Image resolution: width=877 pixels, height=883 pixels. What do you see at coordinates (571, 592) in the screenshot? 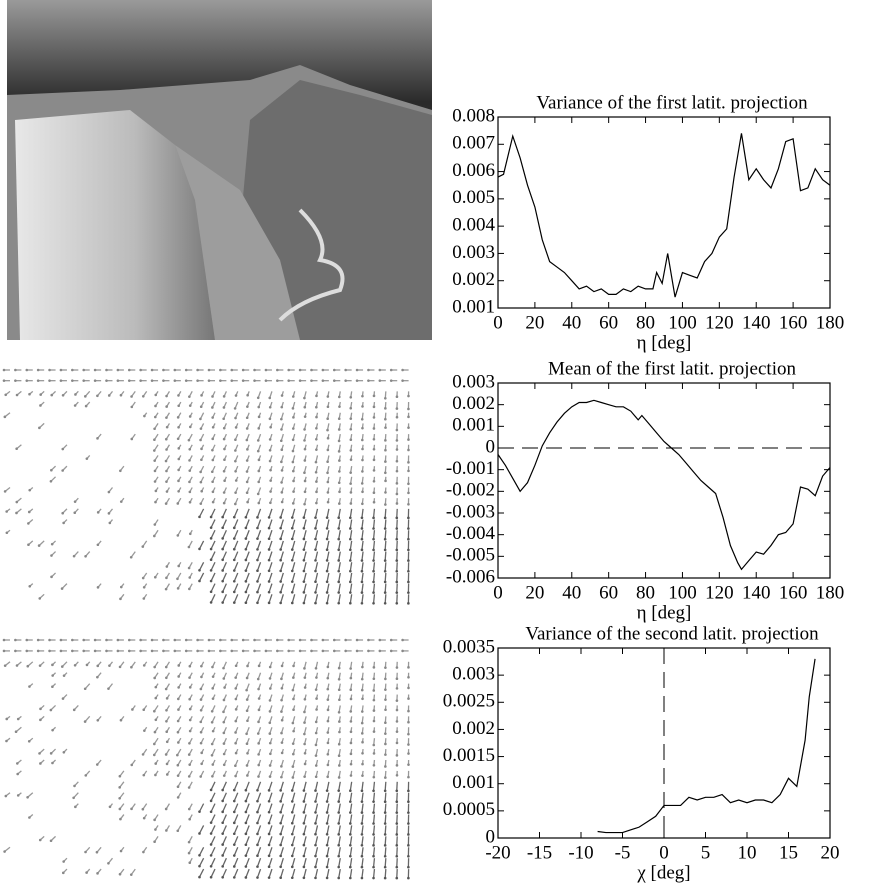
I see `x-tick-label: 40` at bounding box center [571, 592].